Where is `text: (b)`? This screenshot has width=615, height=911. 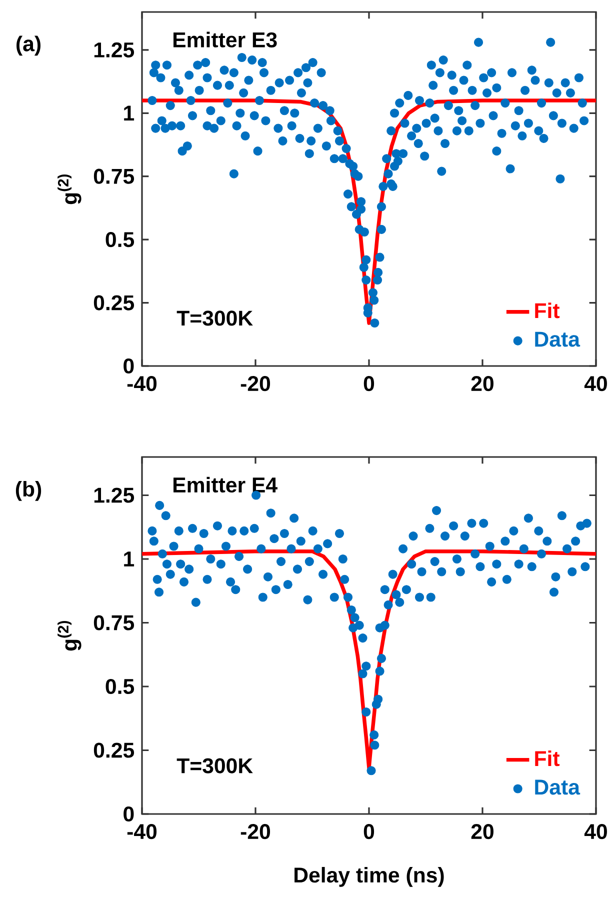 text: (b) is located at coordinates (29, 490).